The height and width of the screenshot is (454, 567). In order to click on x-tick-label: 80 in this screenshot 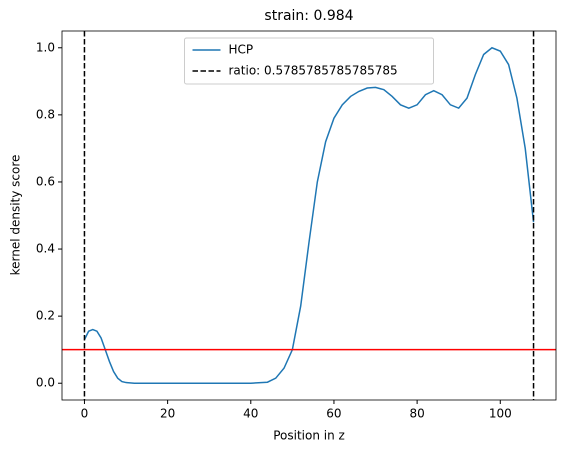, I will do `click(416, 414)`.